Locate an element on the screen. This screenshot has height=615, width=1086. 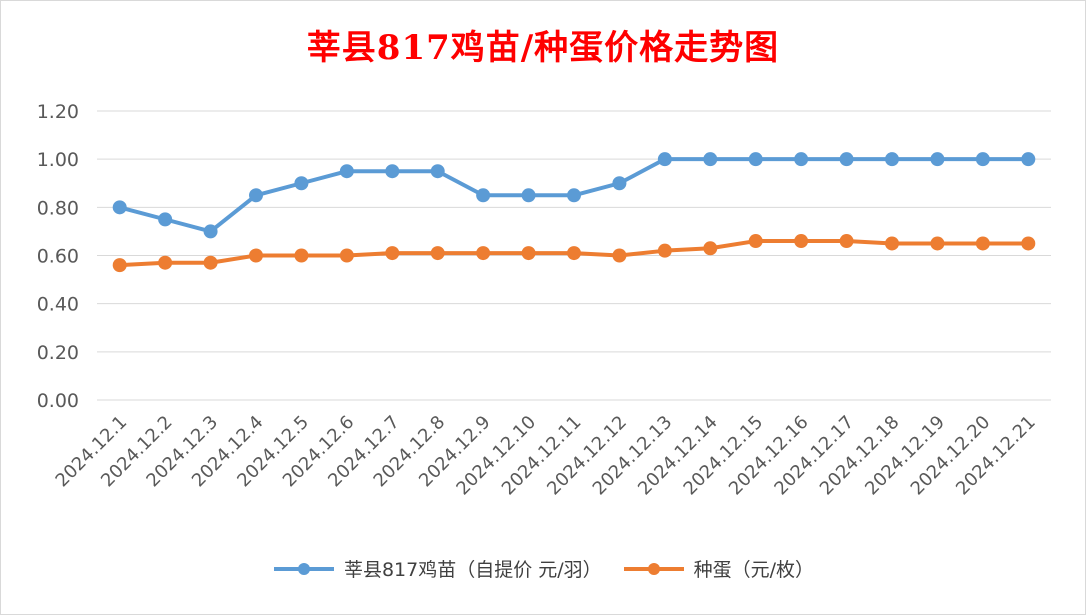
legend: 莘县817鸡苗（自提价 元/羽） 种蛋（元/枚） is located at coordinates (543, 568).